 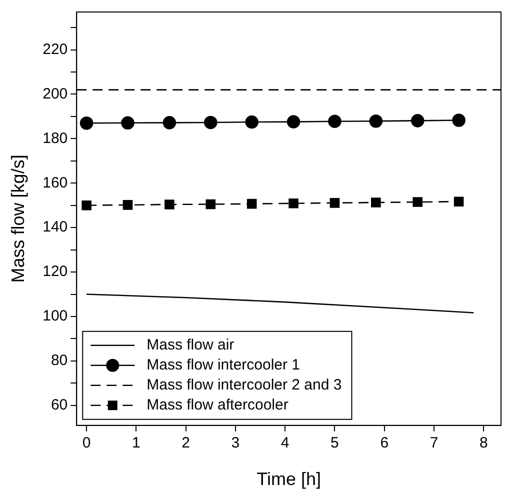 What do you see at coordinates (217, 405) in the screenshot?
I see `legend-label: Mass flow aftercooler` at bounding box center [217, 405].